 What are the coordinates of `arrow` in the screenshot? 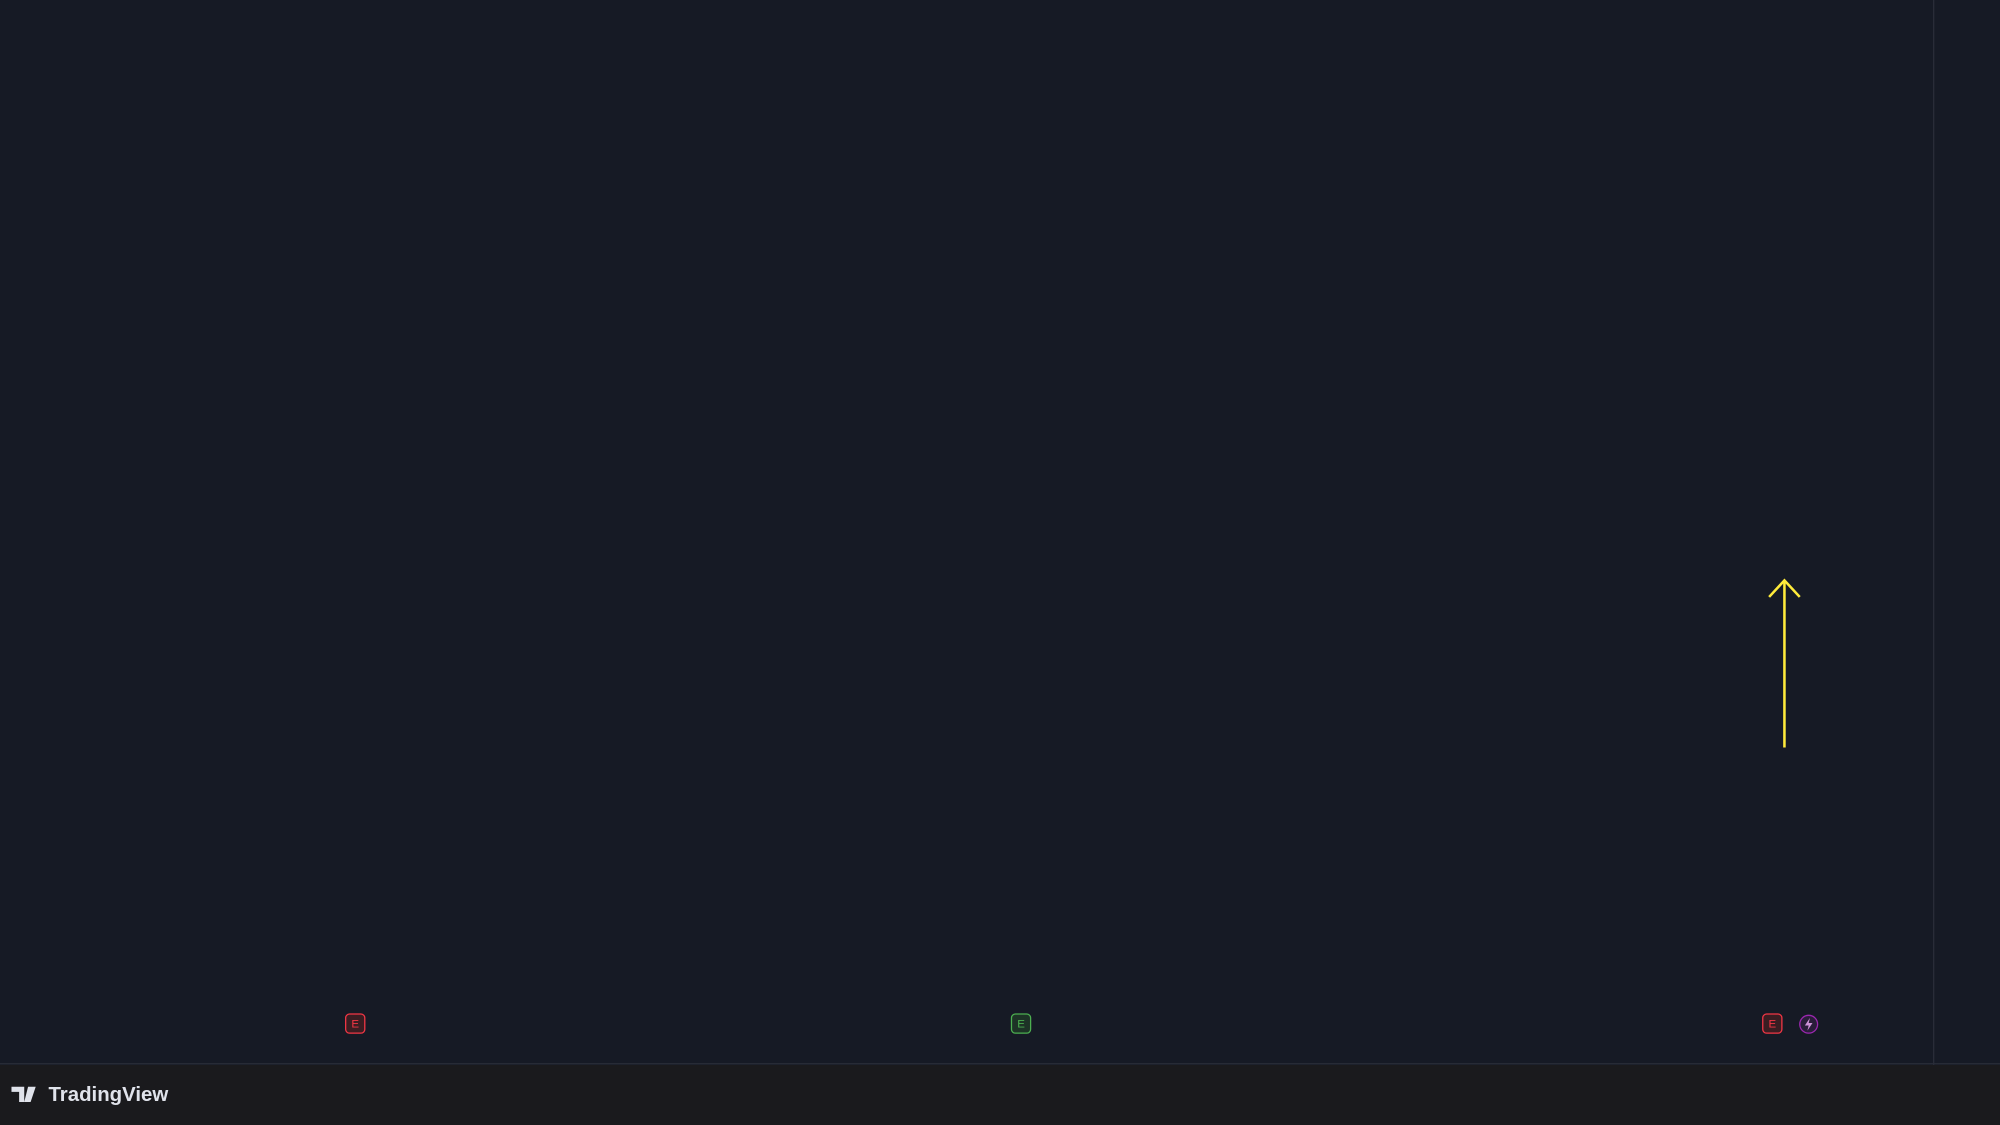 It's located at (1784, 663).